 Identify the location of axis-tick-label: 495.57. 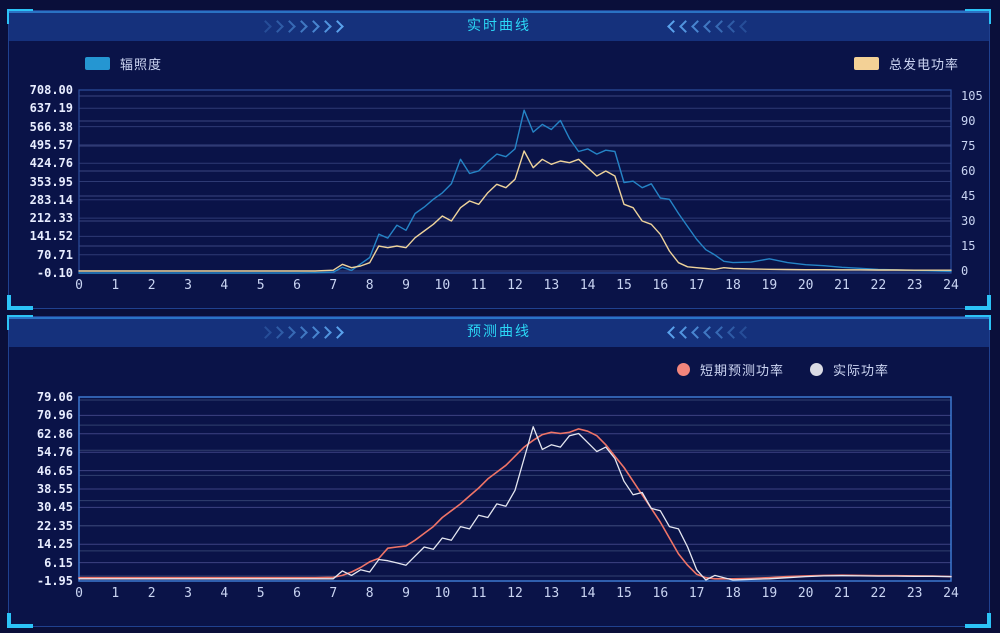
(51, 144).